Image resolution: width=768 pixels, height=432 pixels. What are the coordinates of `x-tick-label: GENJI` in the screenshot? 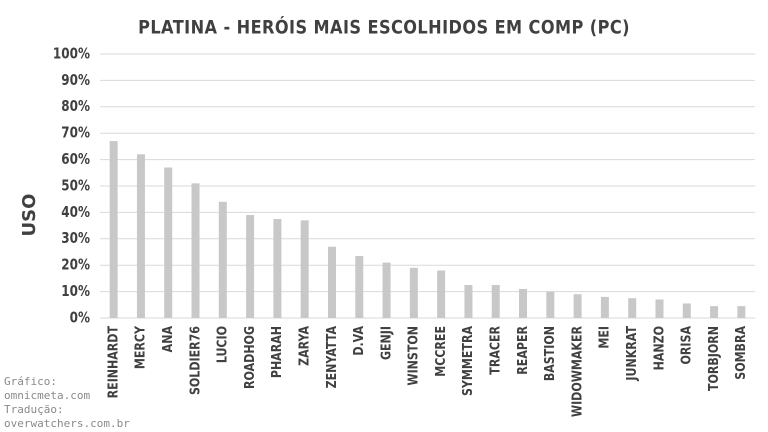 It's located at (385, 343).